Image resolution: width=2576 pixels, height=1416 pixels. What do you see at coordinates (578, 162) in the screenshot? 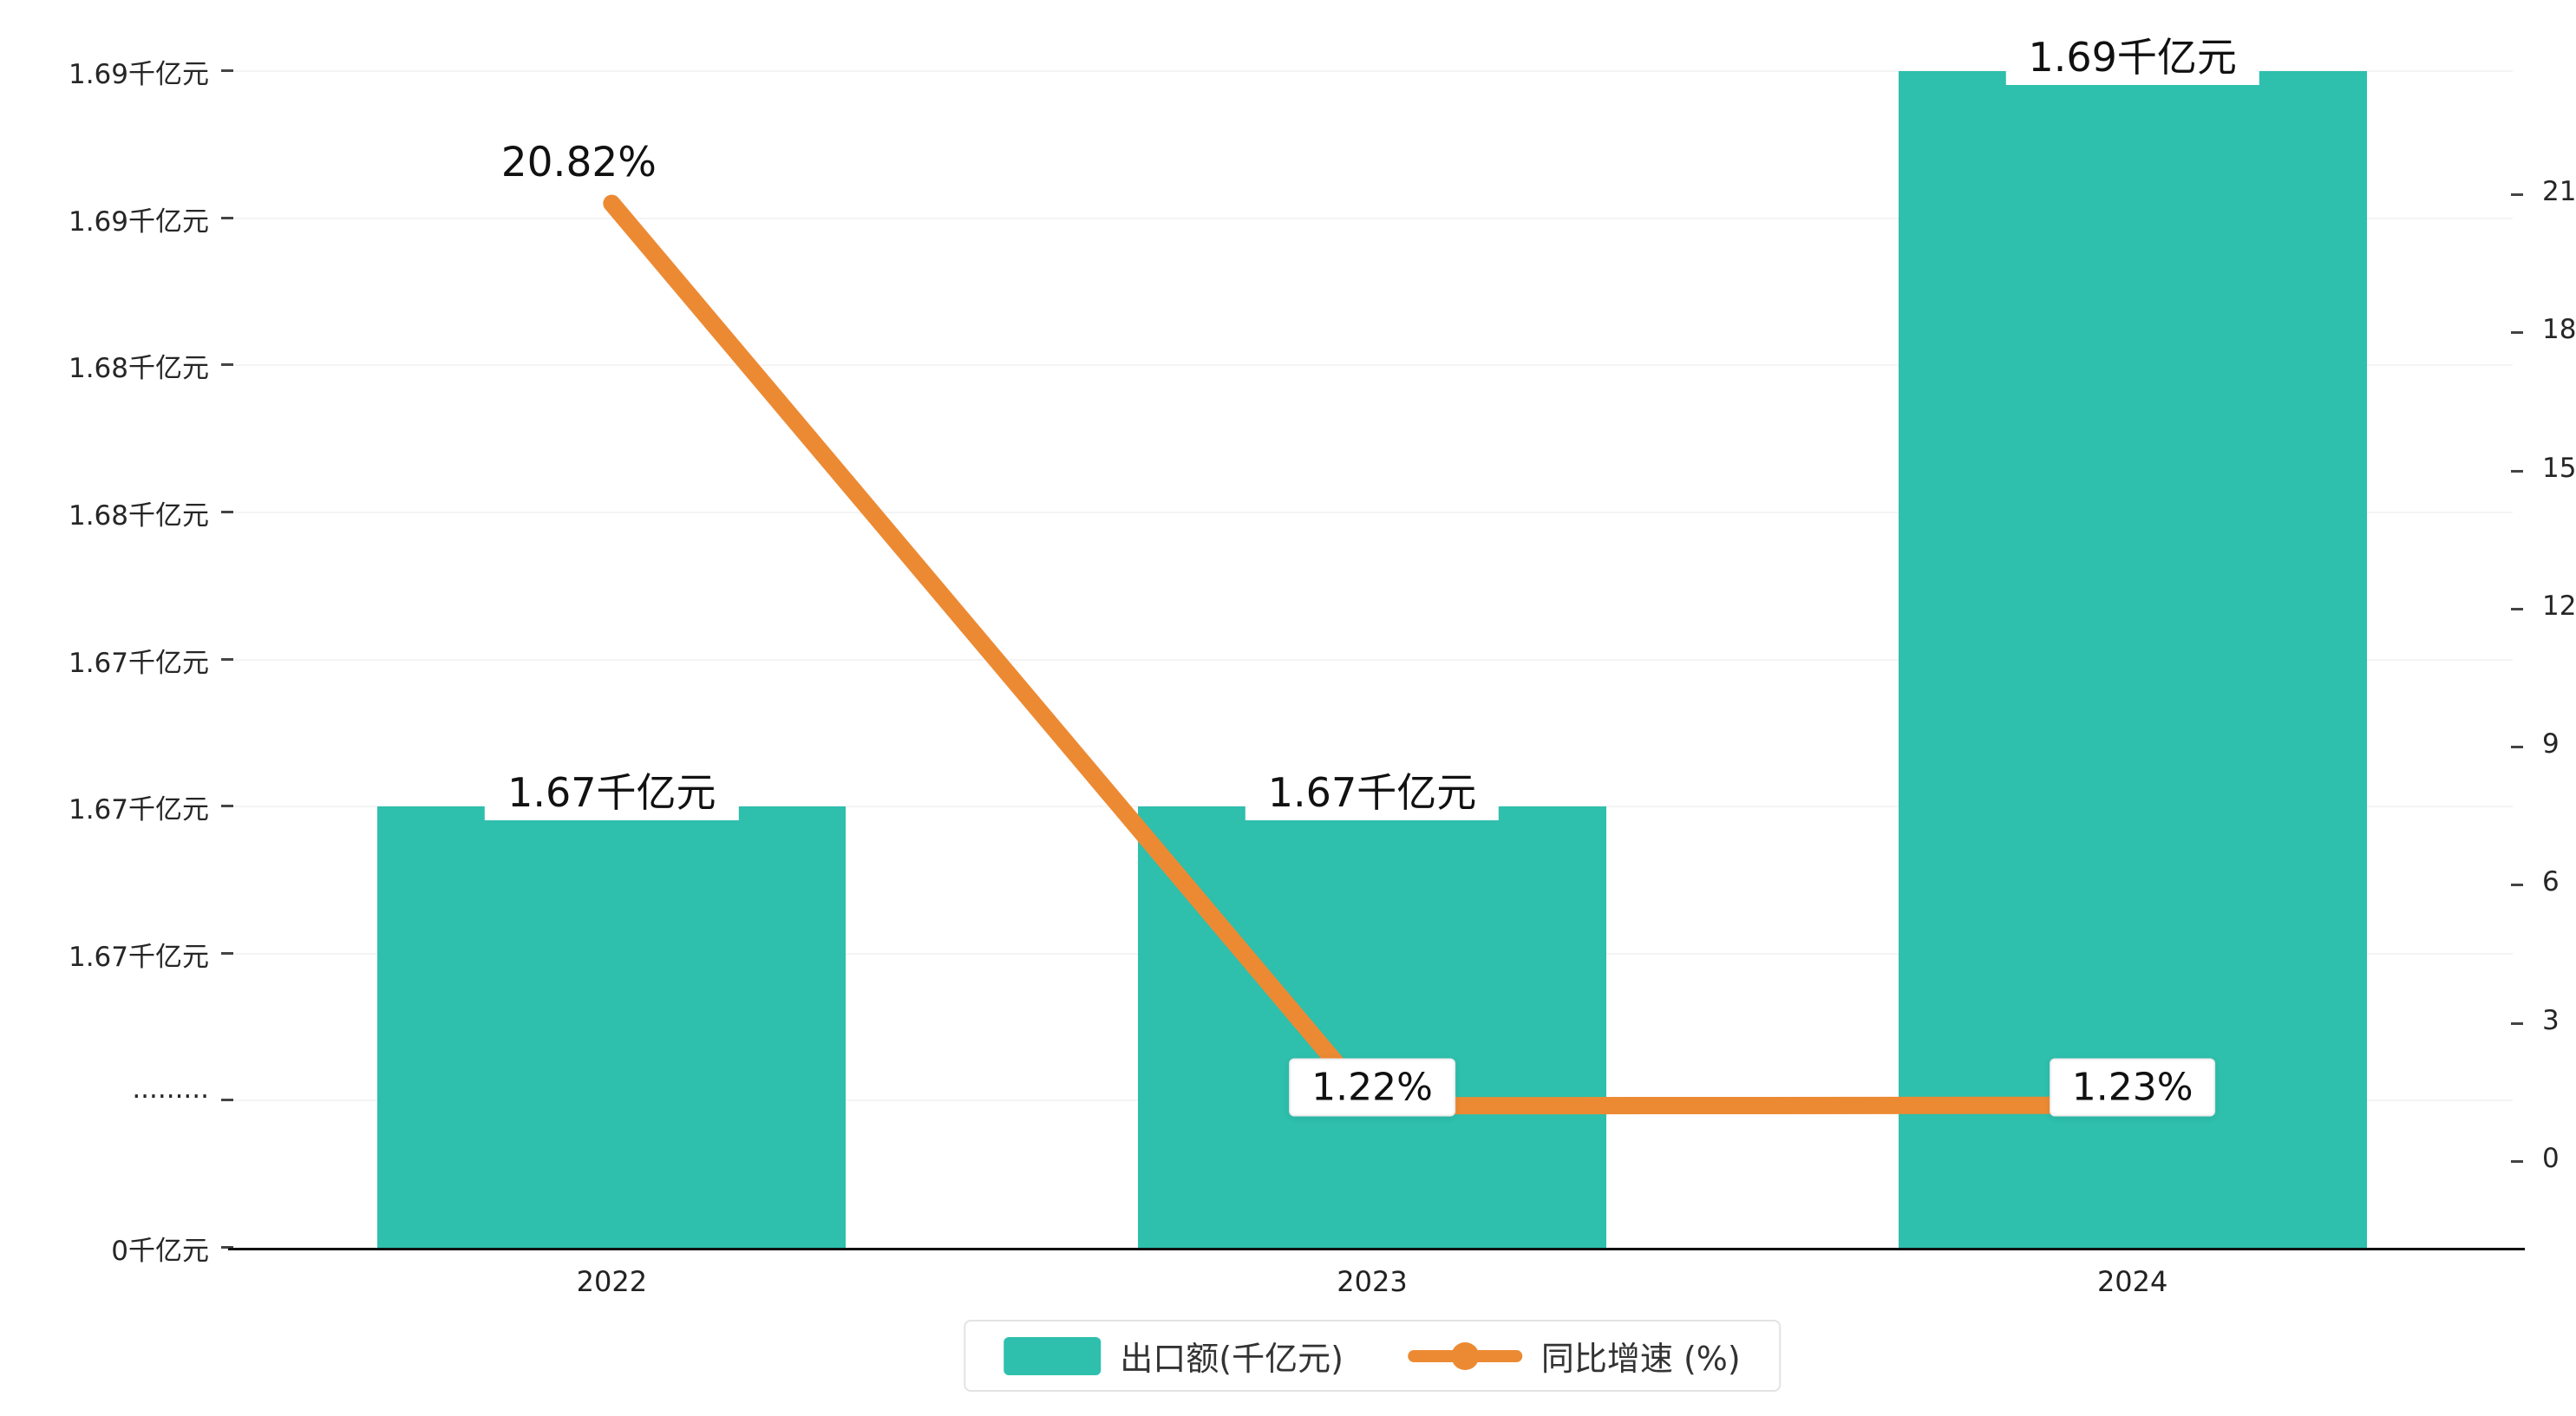
I see `line-value-label: 20.82%` at bounding box center [578, 162].